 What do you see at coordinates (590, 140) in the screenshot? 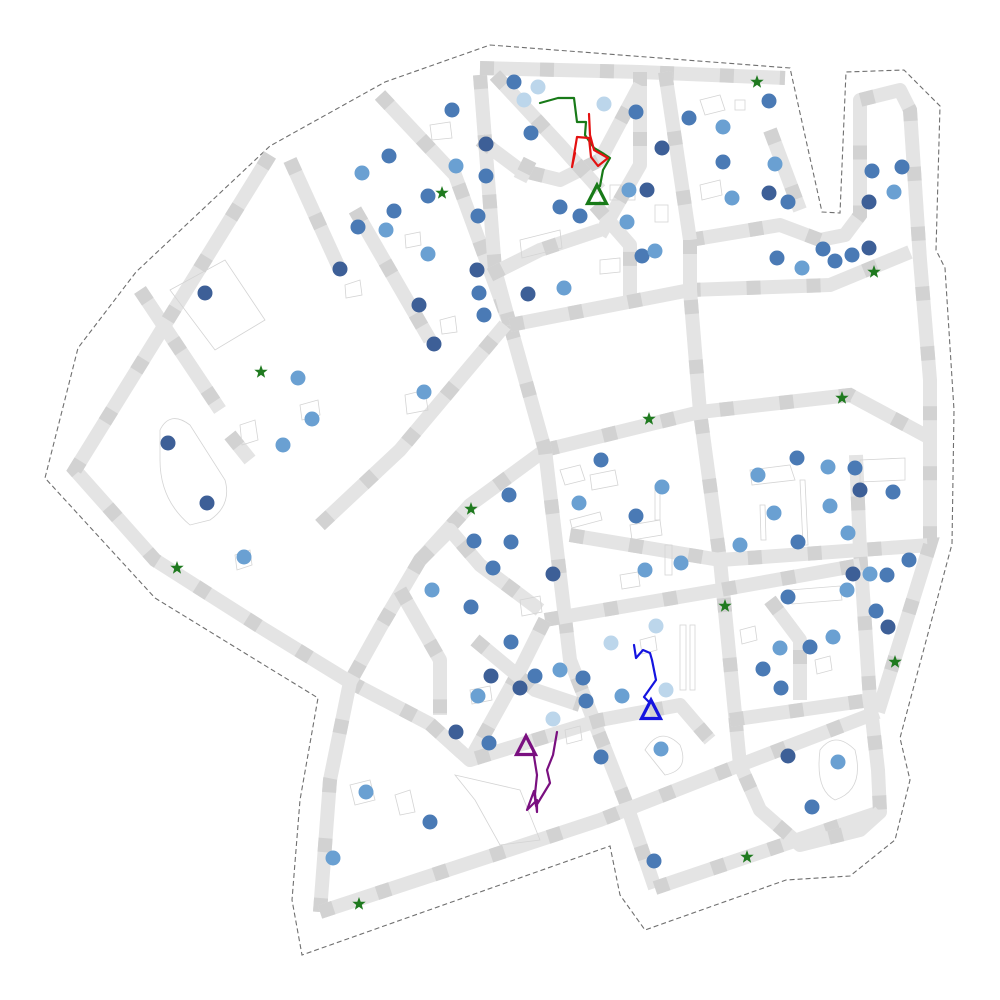
I see `trajectory-red` at bounding box center [590, 140].